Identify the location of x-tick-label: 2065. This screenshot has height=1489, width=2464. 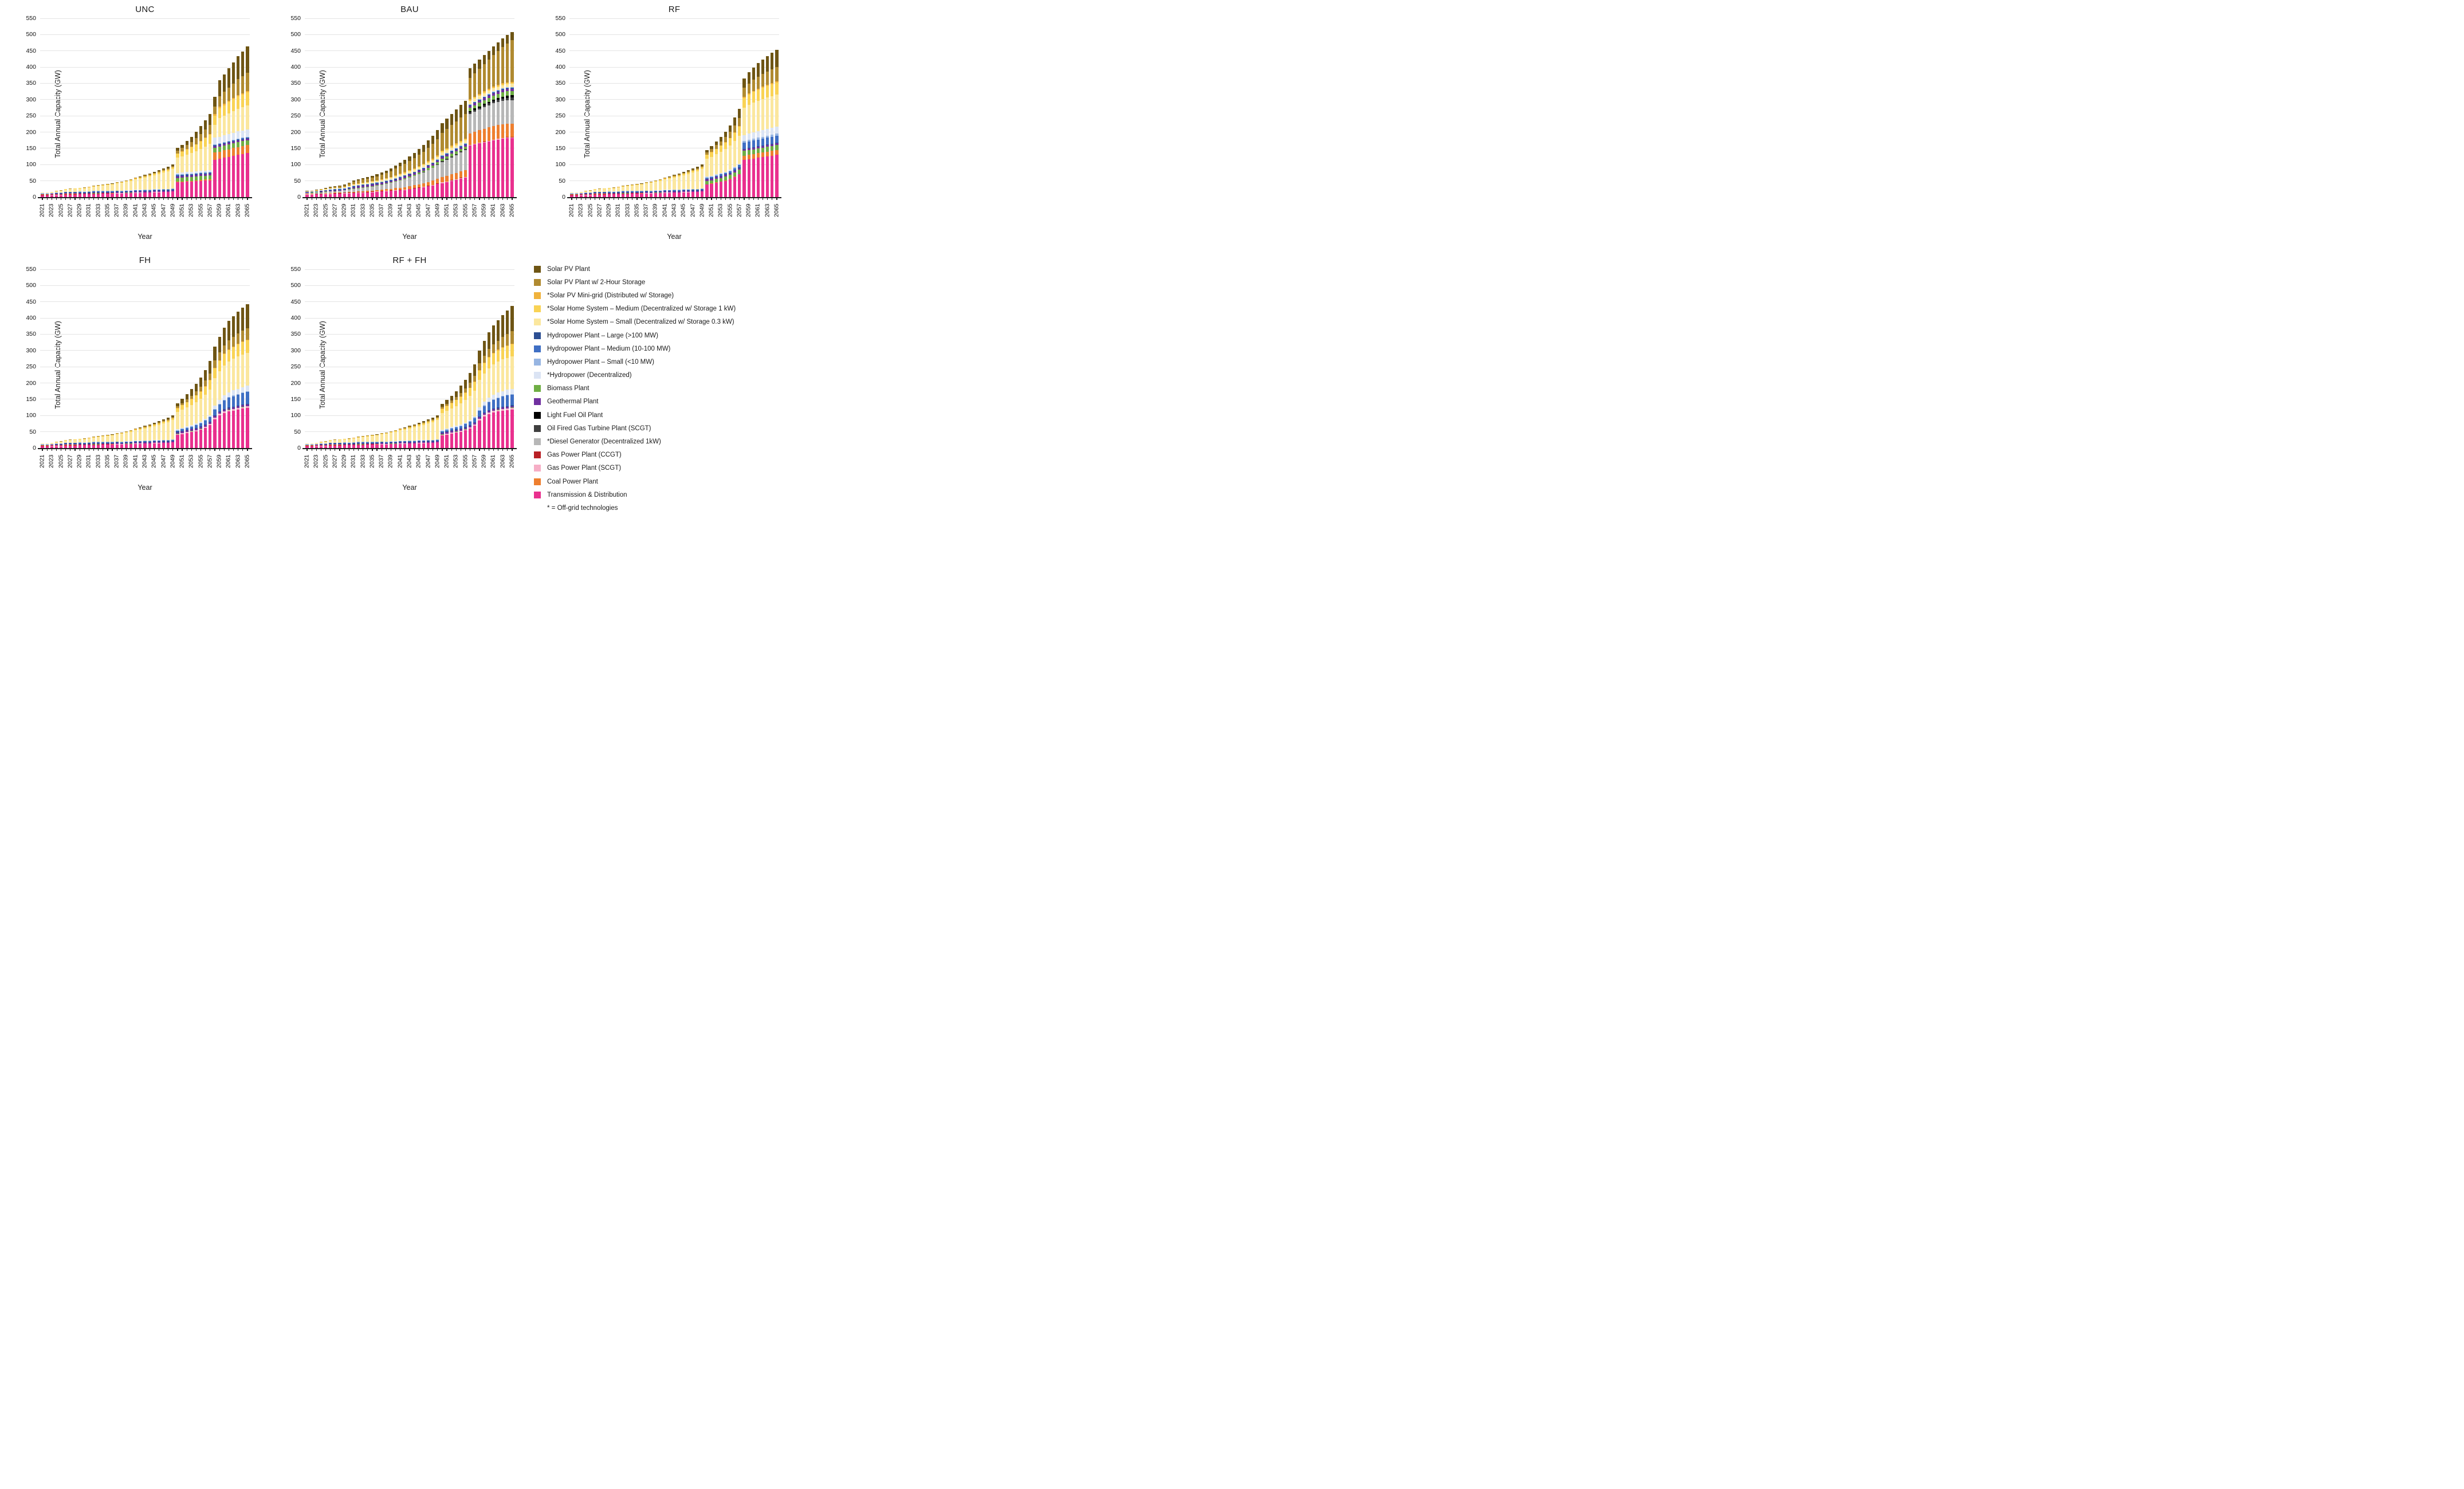
(776, 210).